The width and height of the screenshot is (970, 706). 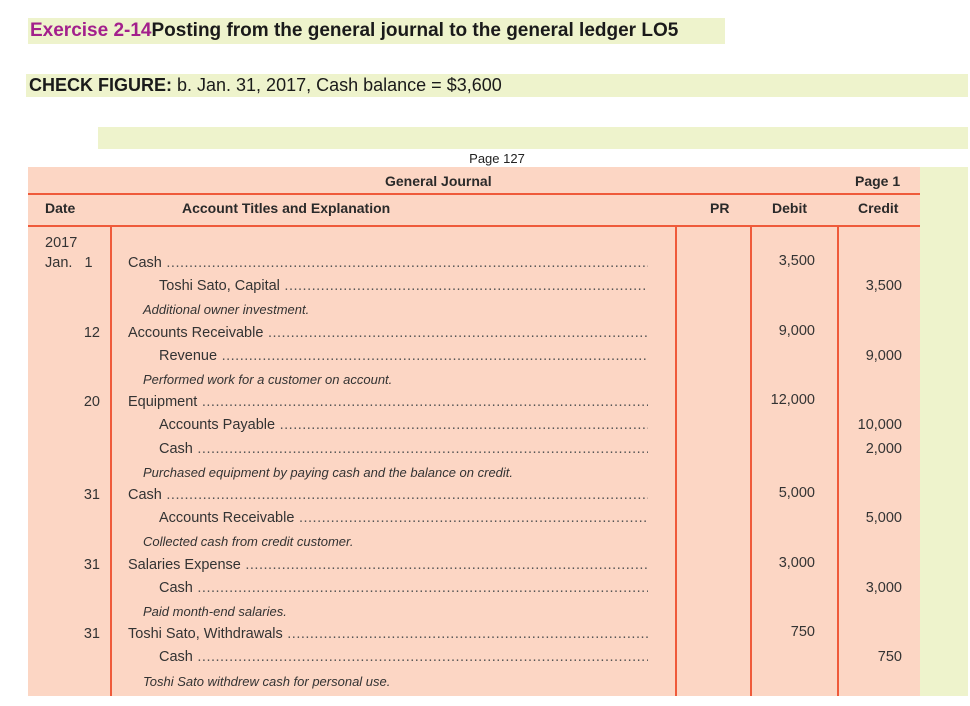 I want to click on debit-amount: 3,500, so click(x=796, y=261).